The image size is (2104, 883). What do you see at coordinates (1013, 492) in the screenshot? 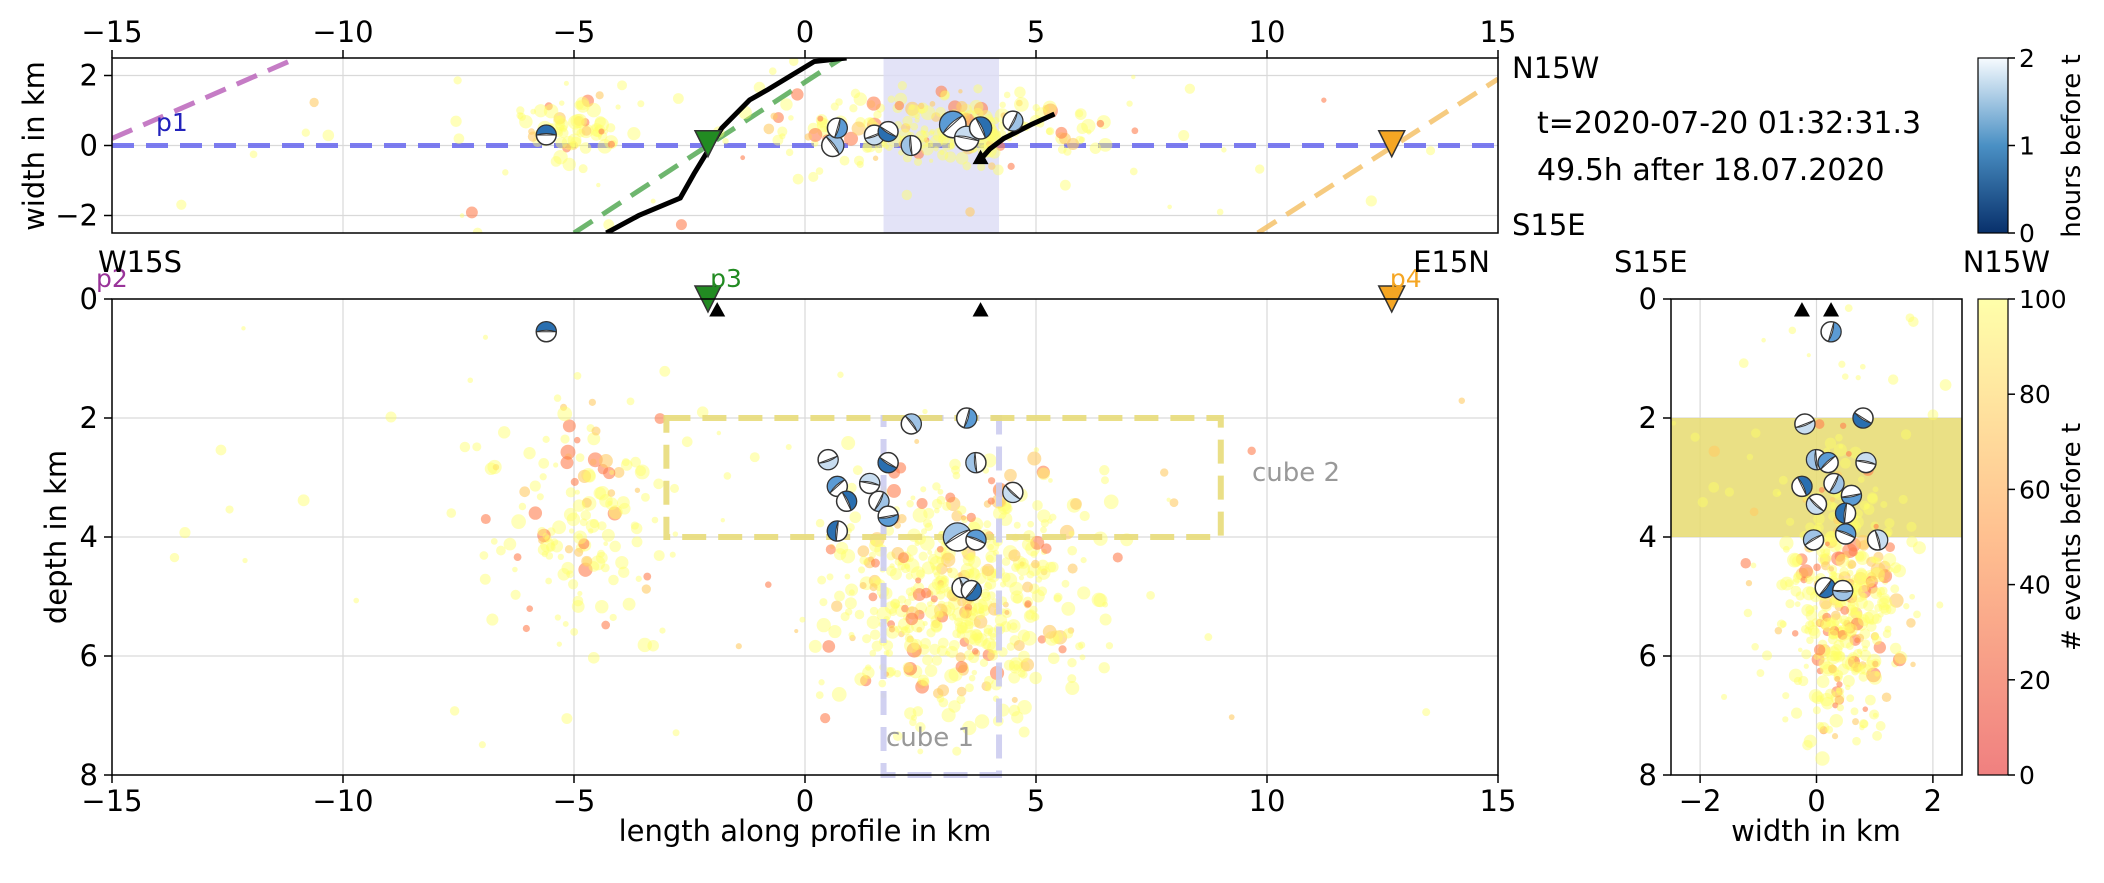
I see `focal-mechanism` at bounding box center [1013, 492].